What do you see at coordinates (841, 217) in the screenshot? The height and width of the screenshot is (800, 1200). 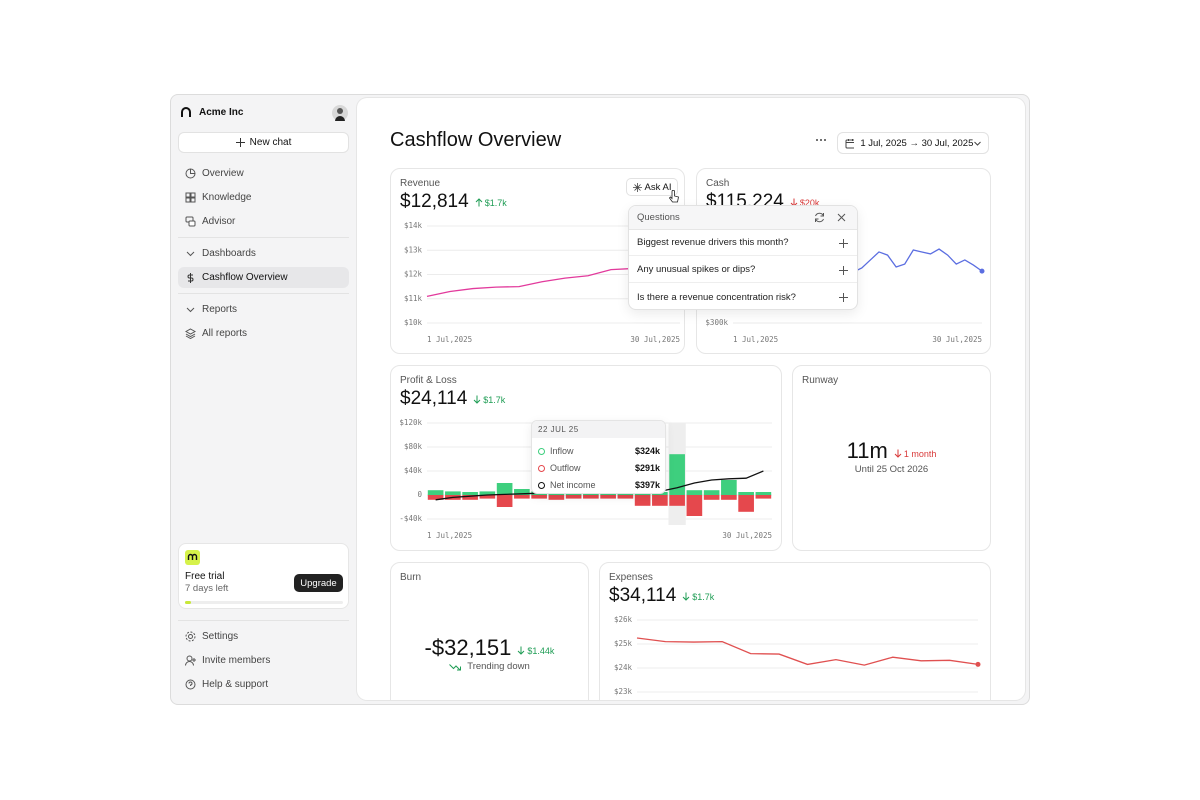 I see `close-button` at bounding box center [841, 217].